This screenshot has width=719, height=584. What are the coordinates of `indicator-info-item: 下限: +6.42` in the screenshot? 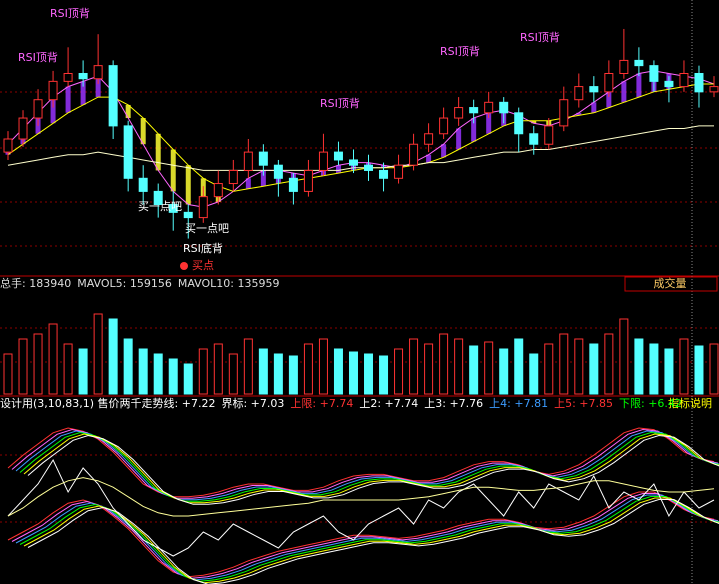 It's located at (650, 403).